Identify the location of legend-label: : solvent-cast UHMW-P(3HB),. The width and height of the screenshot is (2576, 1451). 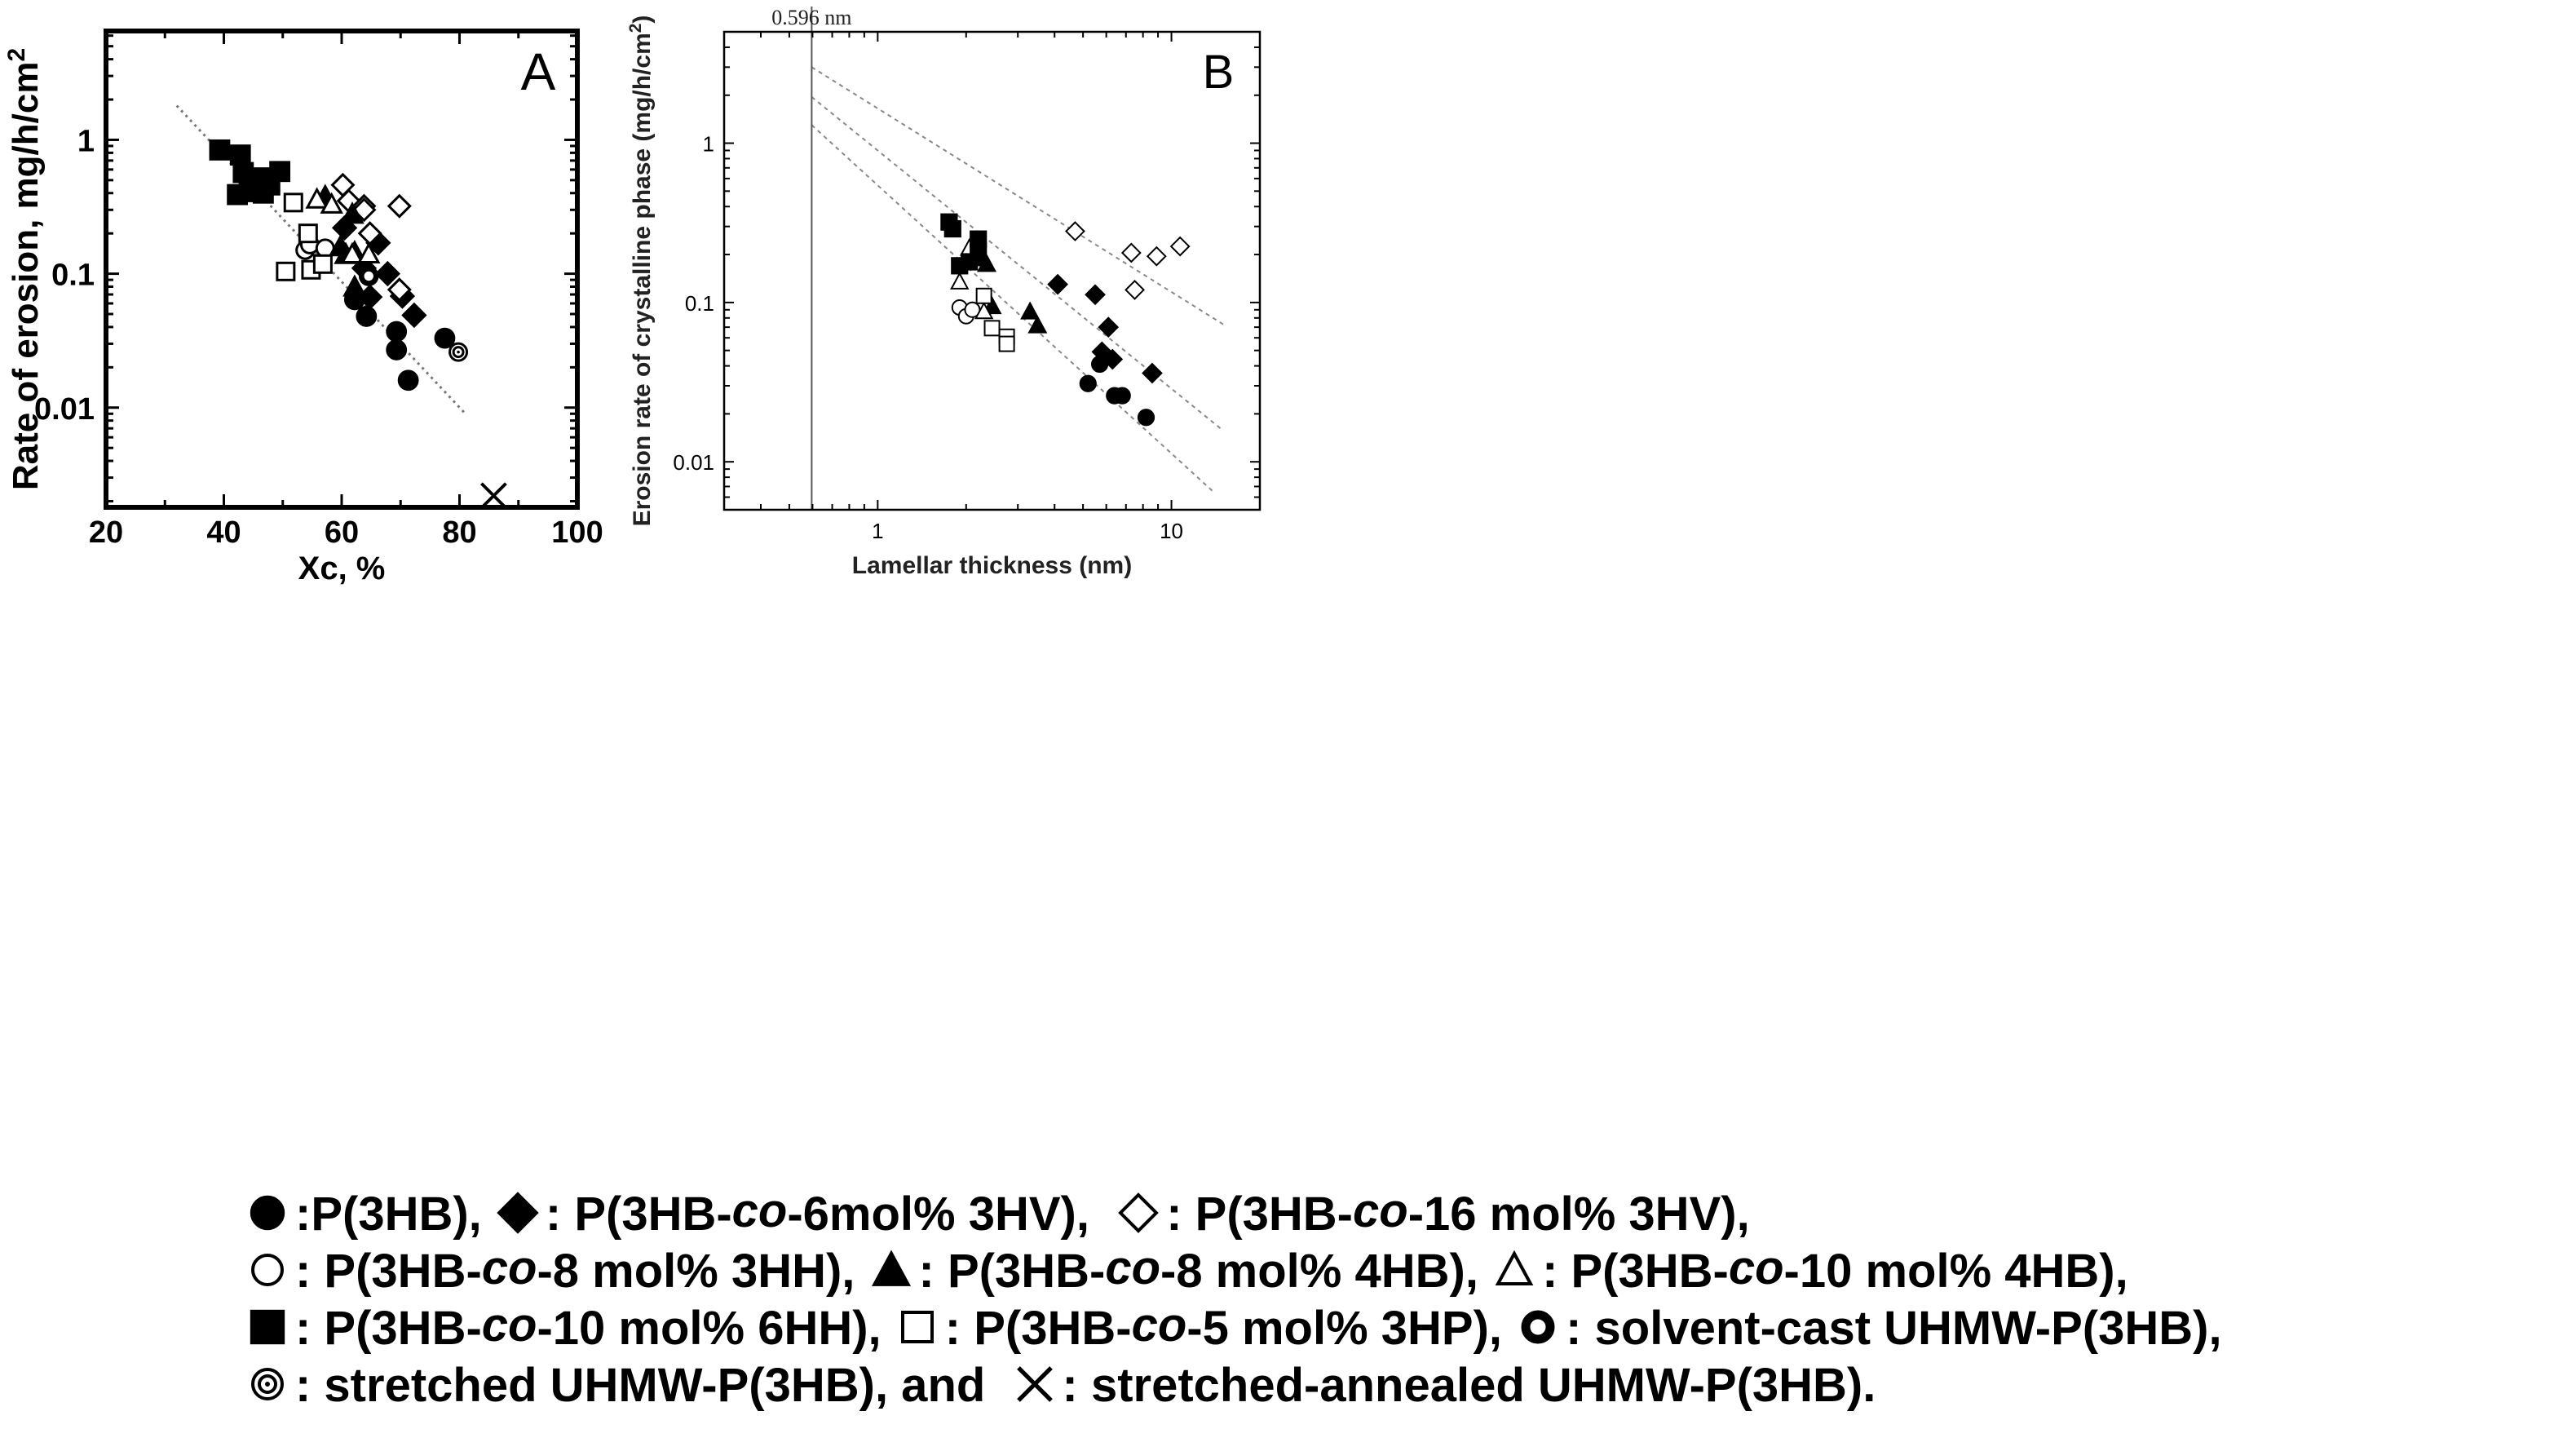
(1894, 1328).